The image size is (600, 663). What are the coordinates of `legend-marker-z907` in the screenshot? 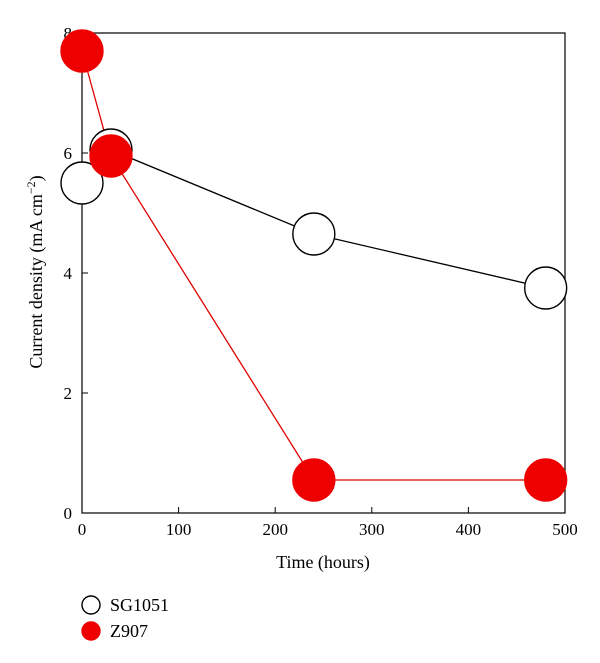 It's located at (91, 631).